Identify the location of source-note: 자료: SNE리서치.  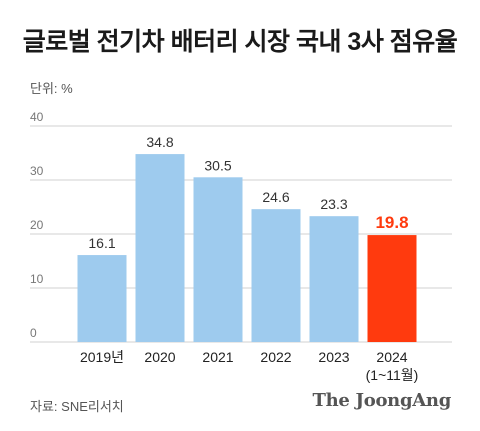
(77, 406).